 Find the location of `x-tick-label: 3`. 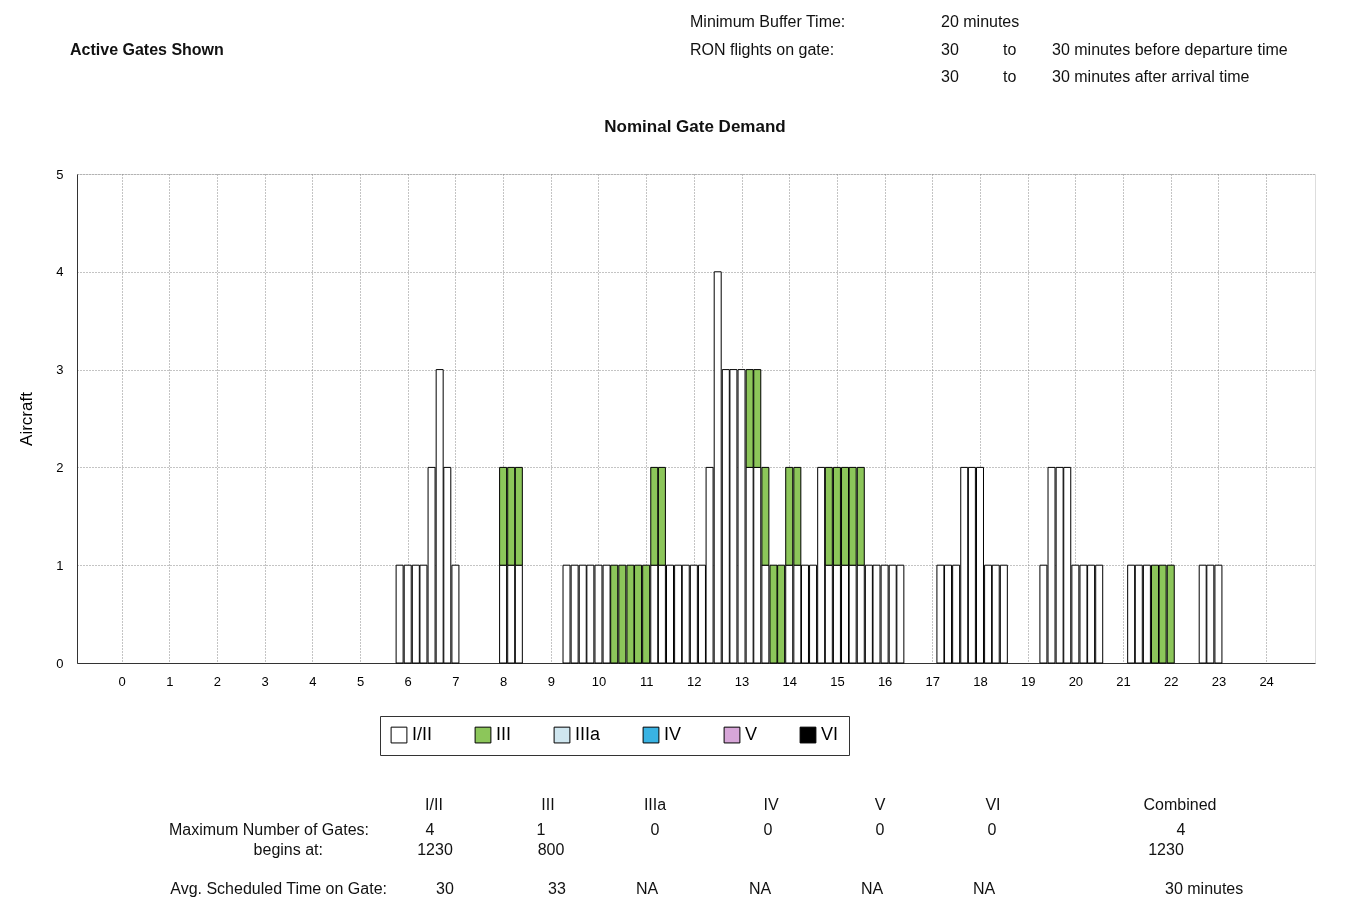

x-tick-label: 3 is located at coordinates (265, 681).